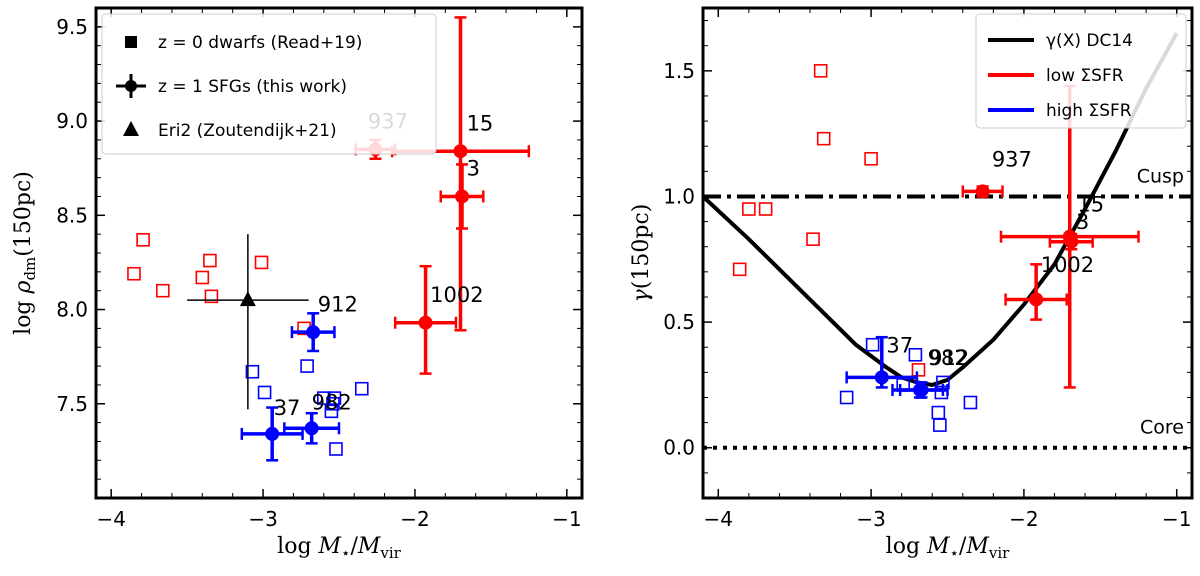 This screenshot has height=576, width=1200. Describe the element at coordinates (1012, 159) in the screenshot. I see `sfg-label-937: 937` at that location.